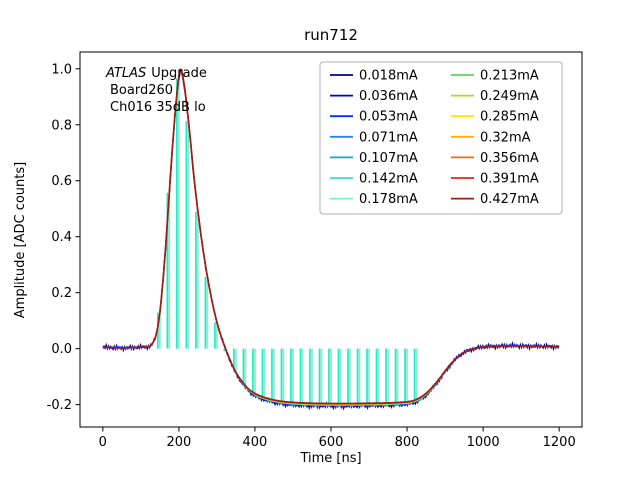 The width and height of the screenshot is (640, 485). Describe the element at coordinates (509, 76) in the screenshot. I see `legend-item-label: 0.213mA` at that location.